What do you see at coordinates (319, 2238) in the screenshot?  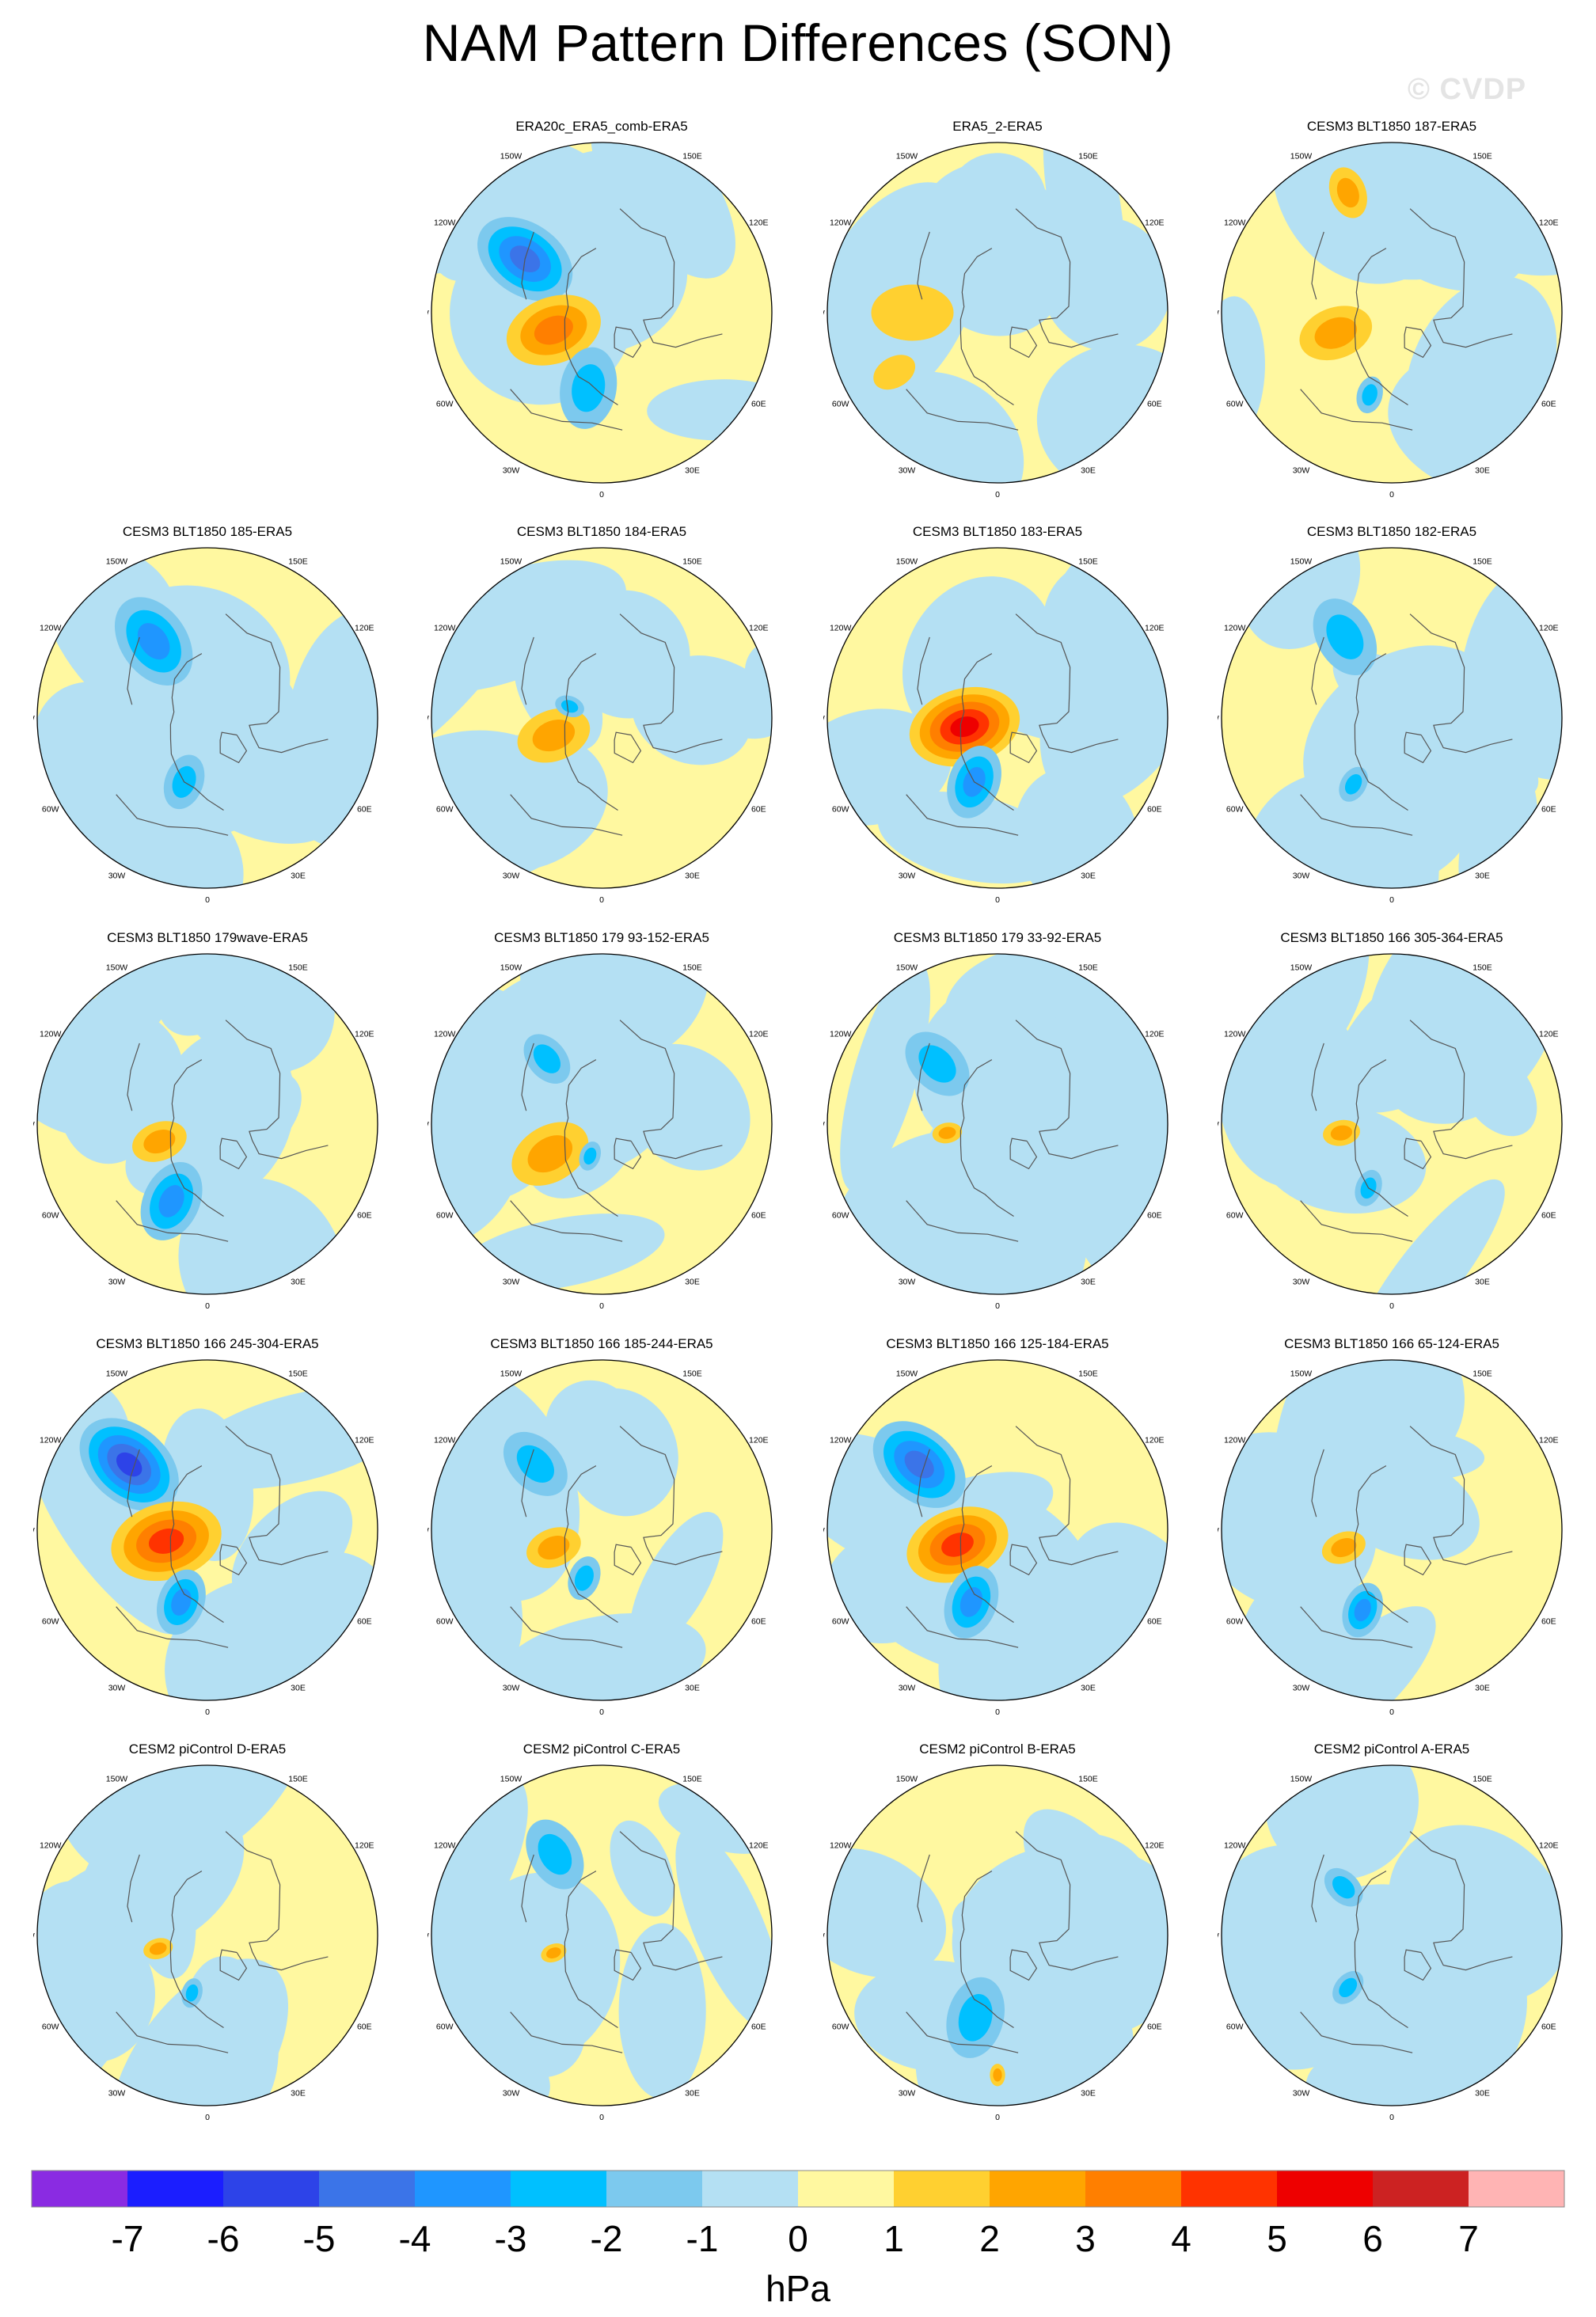 I see `colorbar-tick-label: -5` at bounding box center [319, 2238].